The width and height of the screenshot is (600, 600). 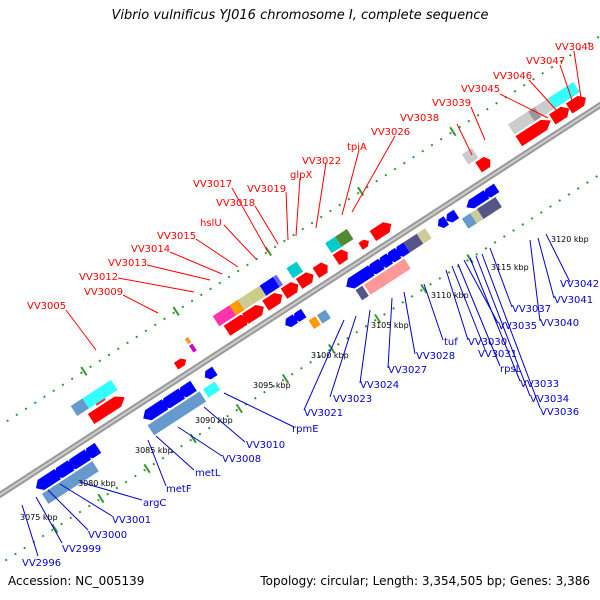 What do you see at coordinates (265, 445) in the screenshot?
I see `gene-label-bottom: VV3010` at bounding box center [265, 445].